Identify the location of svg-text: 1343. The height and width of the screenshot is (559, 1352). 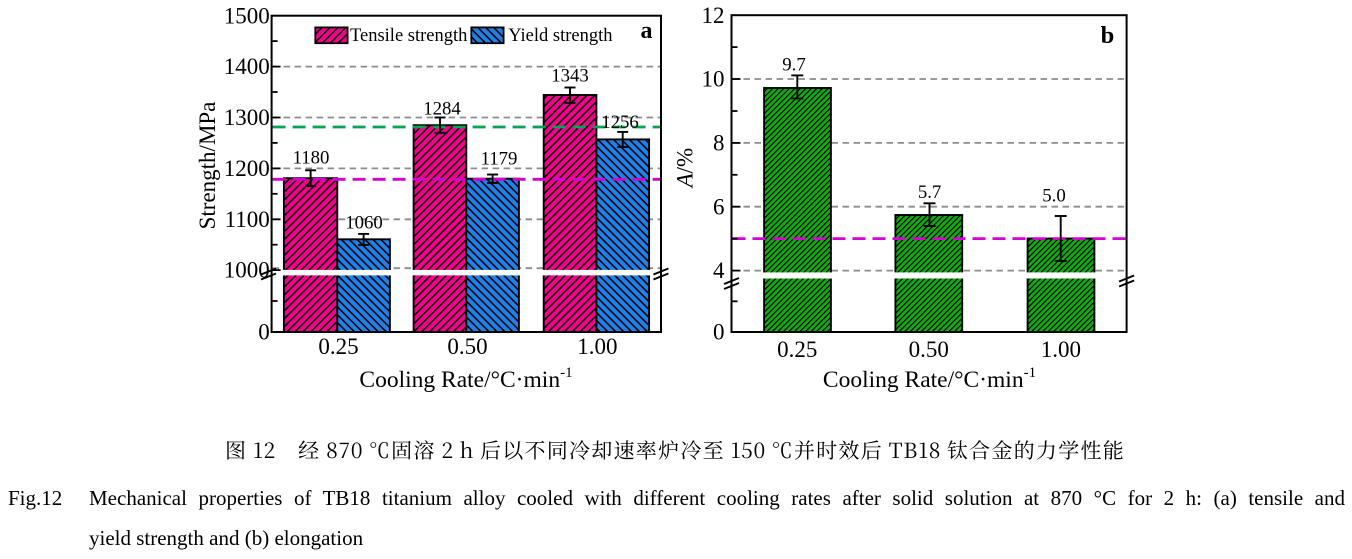
(570, 75).